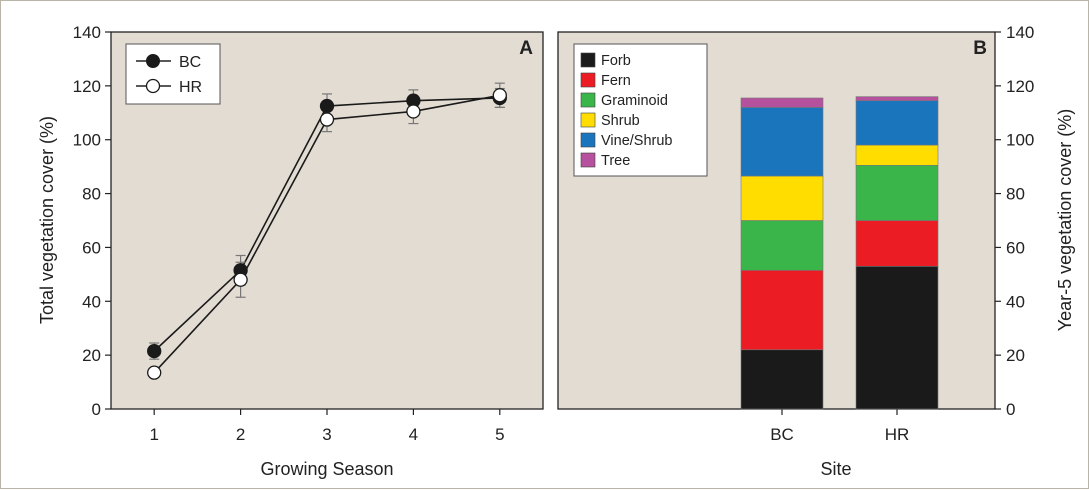 Image resolution: width=1089 pixels, height=490 pixels. I want to click on panel-a-x-axis: 1 2 3 4 5, so click(327, 426).